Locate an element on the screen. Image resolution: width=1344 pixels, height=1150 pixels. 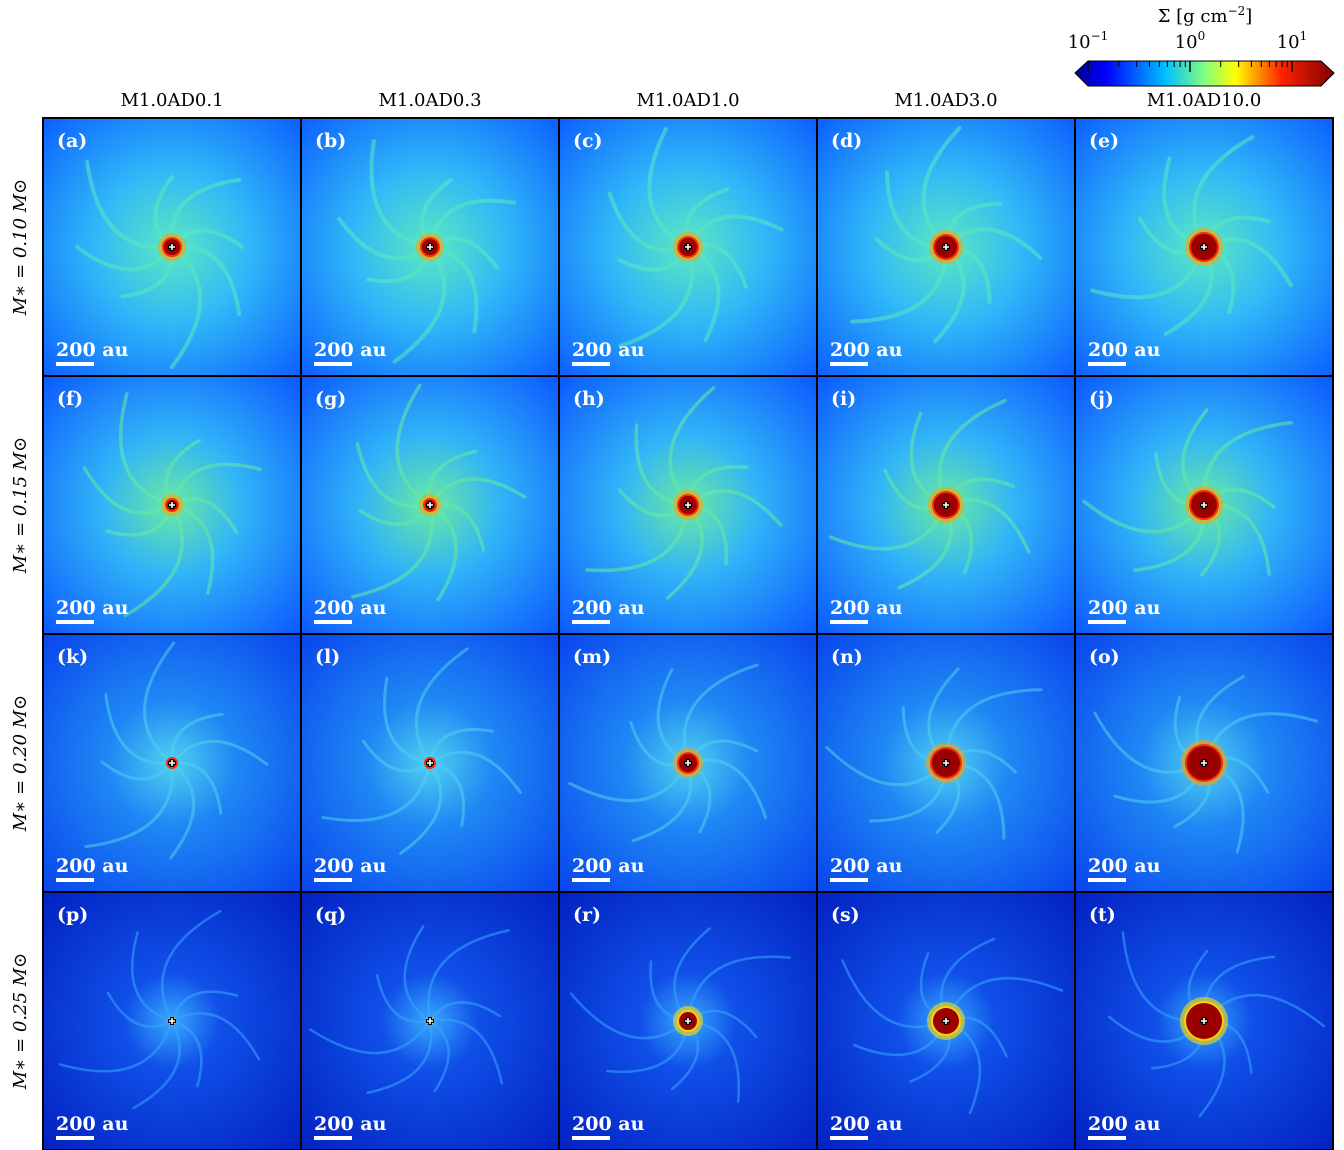
panel-label: (f) is located at coordinates (70, 399).